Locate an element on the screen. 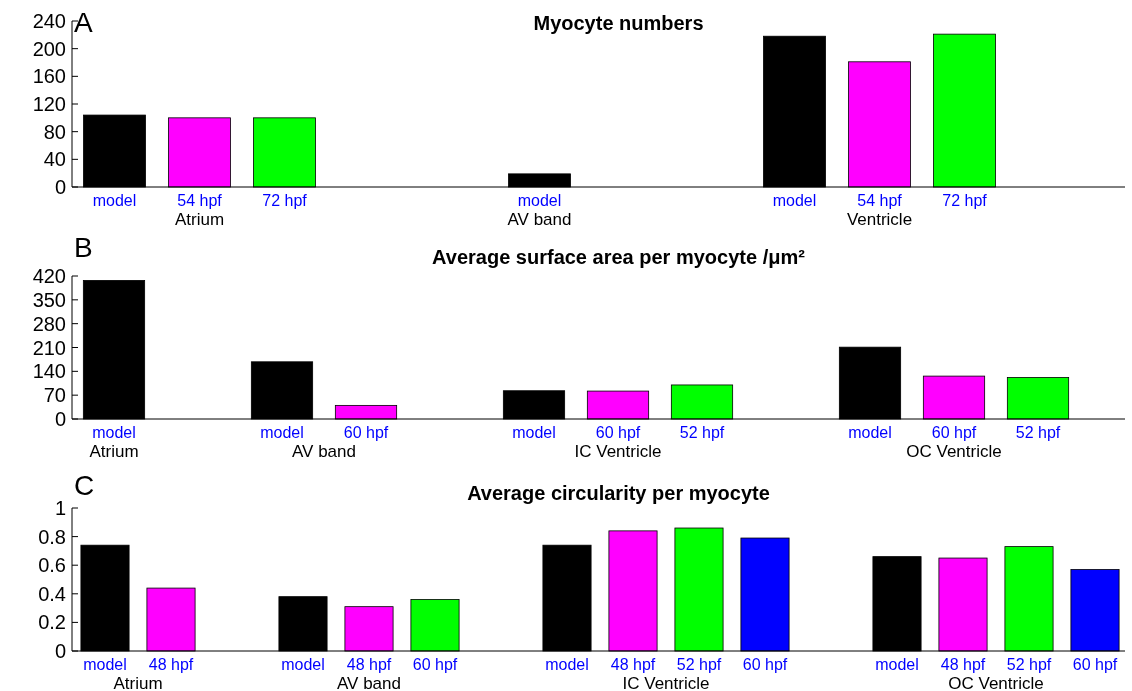  text: C is located at coordinates (84, 485).